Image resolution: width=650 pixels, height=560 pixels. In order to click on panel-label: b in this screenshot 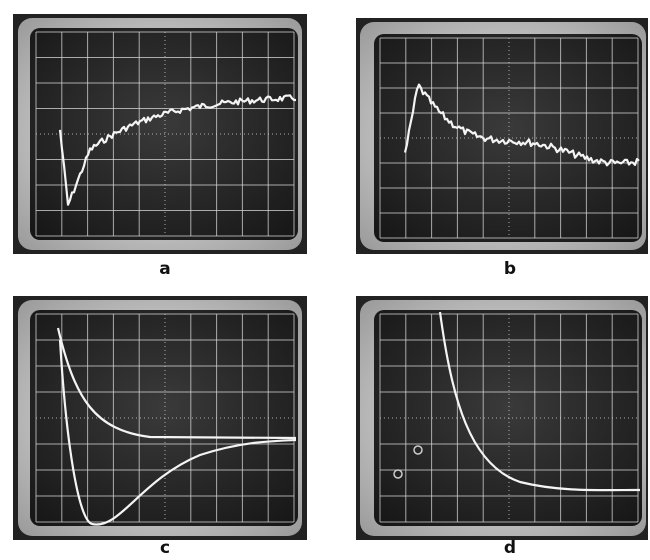, I will do `click(510, 269)`.